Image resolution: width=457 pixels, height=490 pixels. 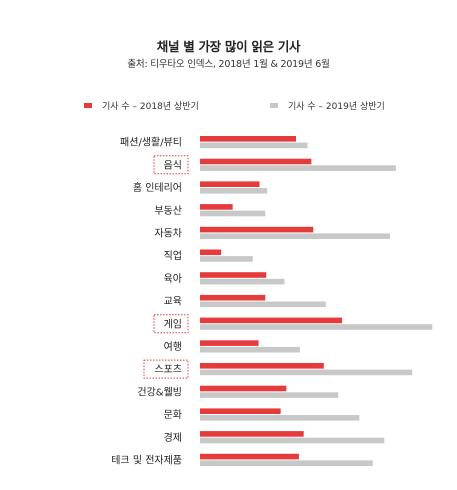 I want to click on legend-swatch-2018, so click(x=88, y=105).